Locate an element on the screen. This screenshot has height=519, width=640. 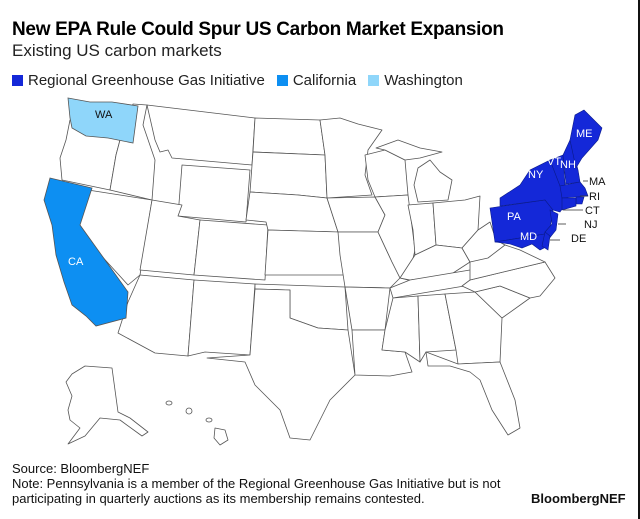
legend-label-california: California is located at coordinates (324, 80).